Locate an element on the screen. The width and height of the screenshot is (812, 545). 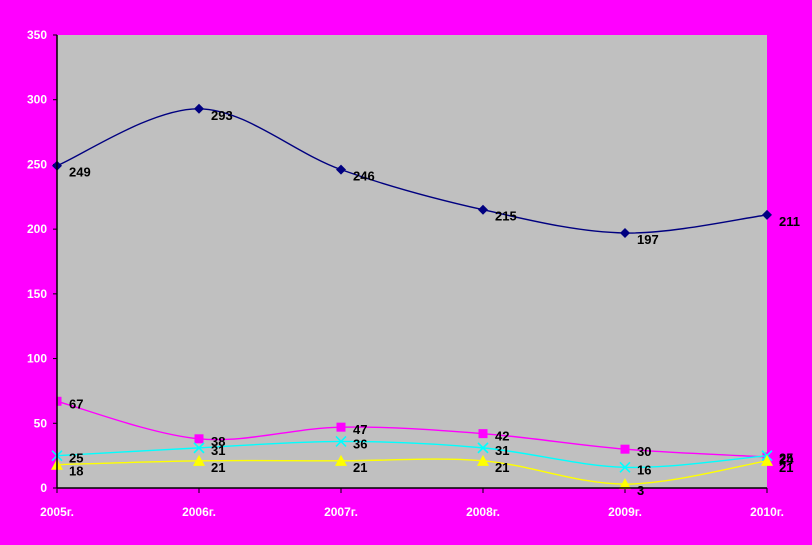
data-label: 36 is located at coordinates (360, 443).